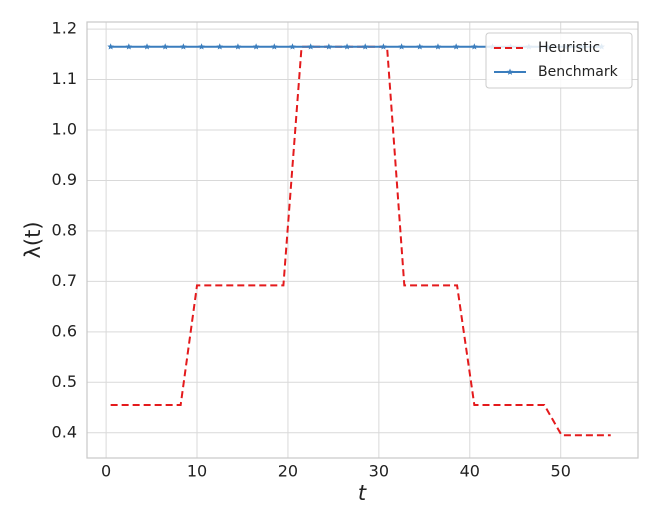  What do you see at coordinates (64, 128) in the screenshot?
I see `y-tick-label: 1.0` at bounding box center [64, 128].